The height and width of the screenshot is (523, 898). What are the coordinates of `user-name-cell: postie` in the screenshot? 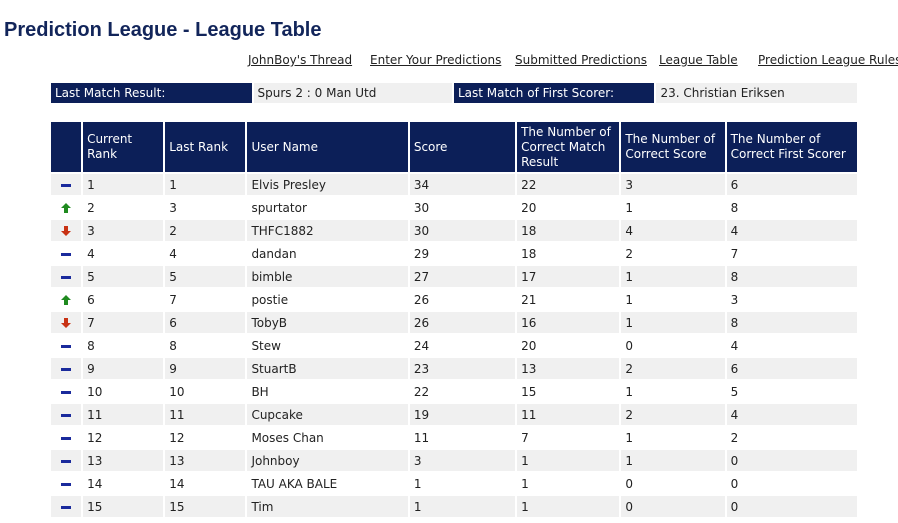 It's located at (327, 299).